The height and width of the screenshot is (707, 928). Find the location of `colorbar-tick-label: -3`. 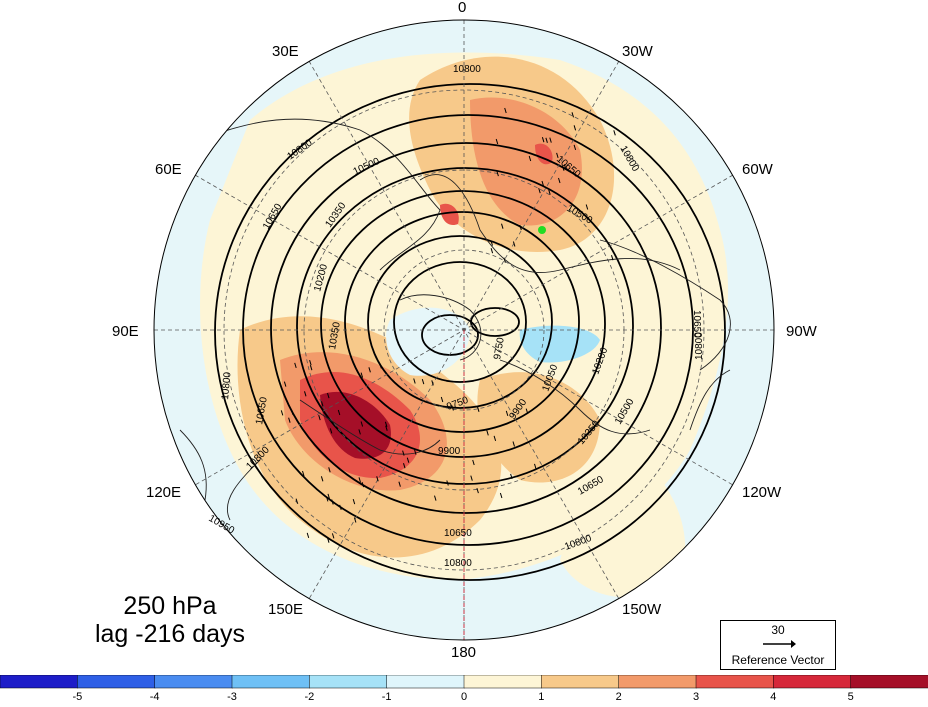

colorbar-tick-label: -3 is located at coordinates (232, 696).